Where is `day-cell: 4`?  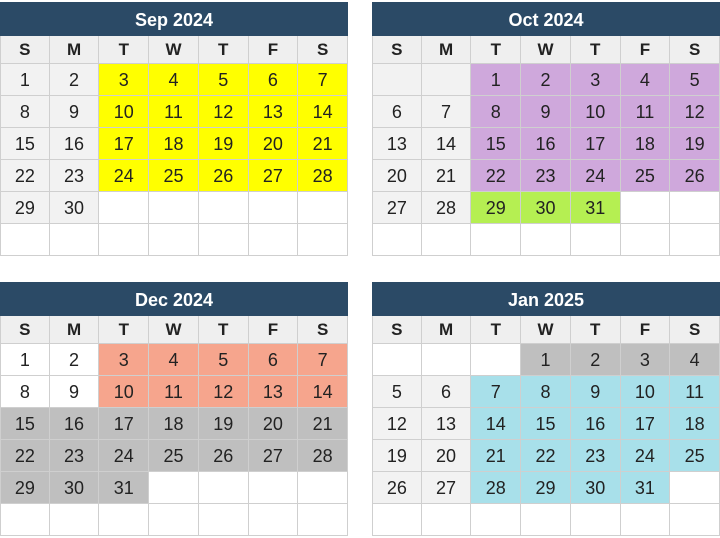
day-cell: 4 is located at coordinates (695, 360).